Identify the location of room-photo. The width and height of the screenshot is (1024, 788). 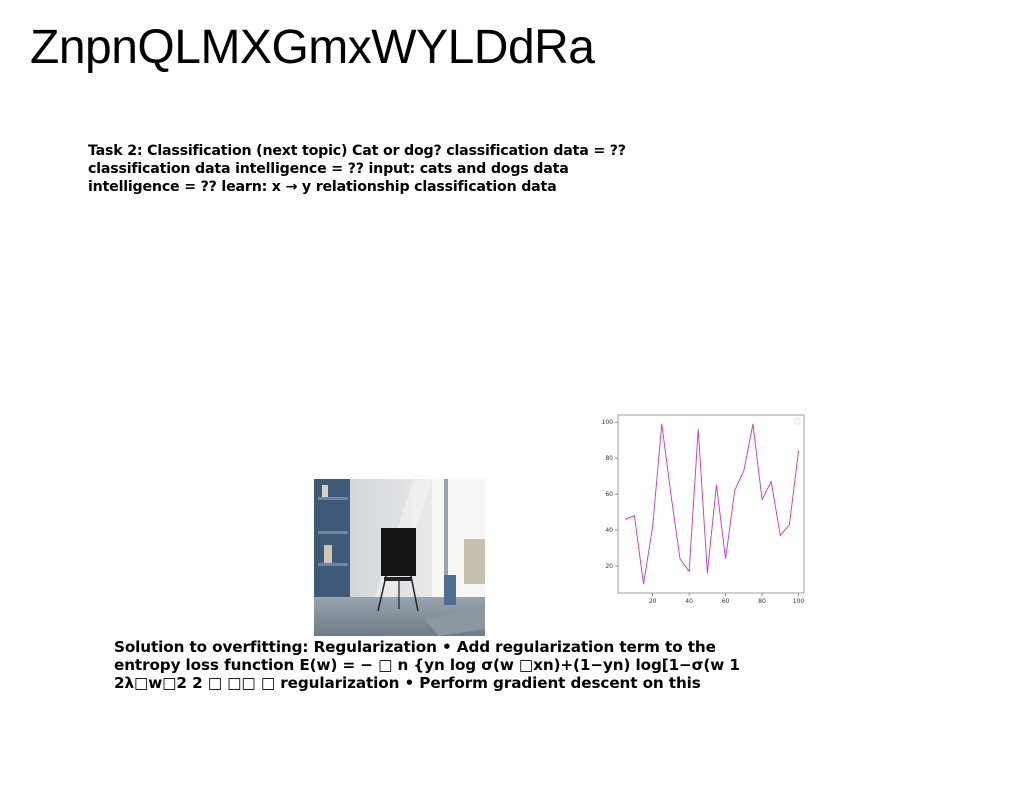
(399, 557).